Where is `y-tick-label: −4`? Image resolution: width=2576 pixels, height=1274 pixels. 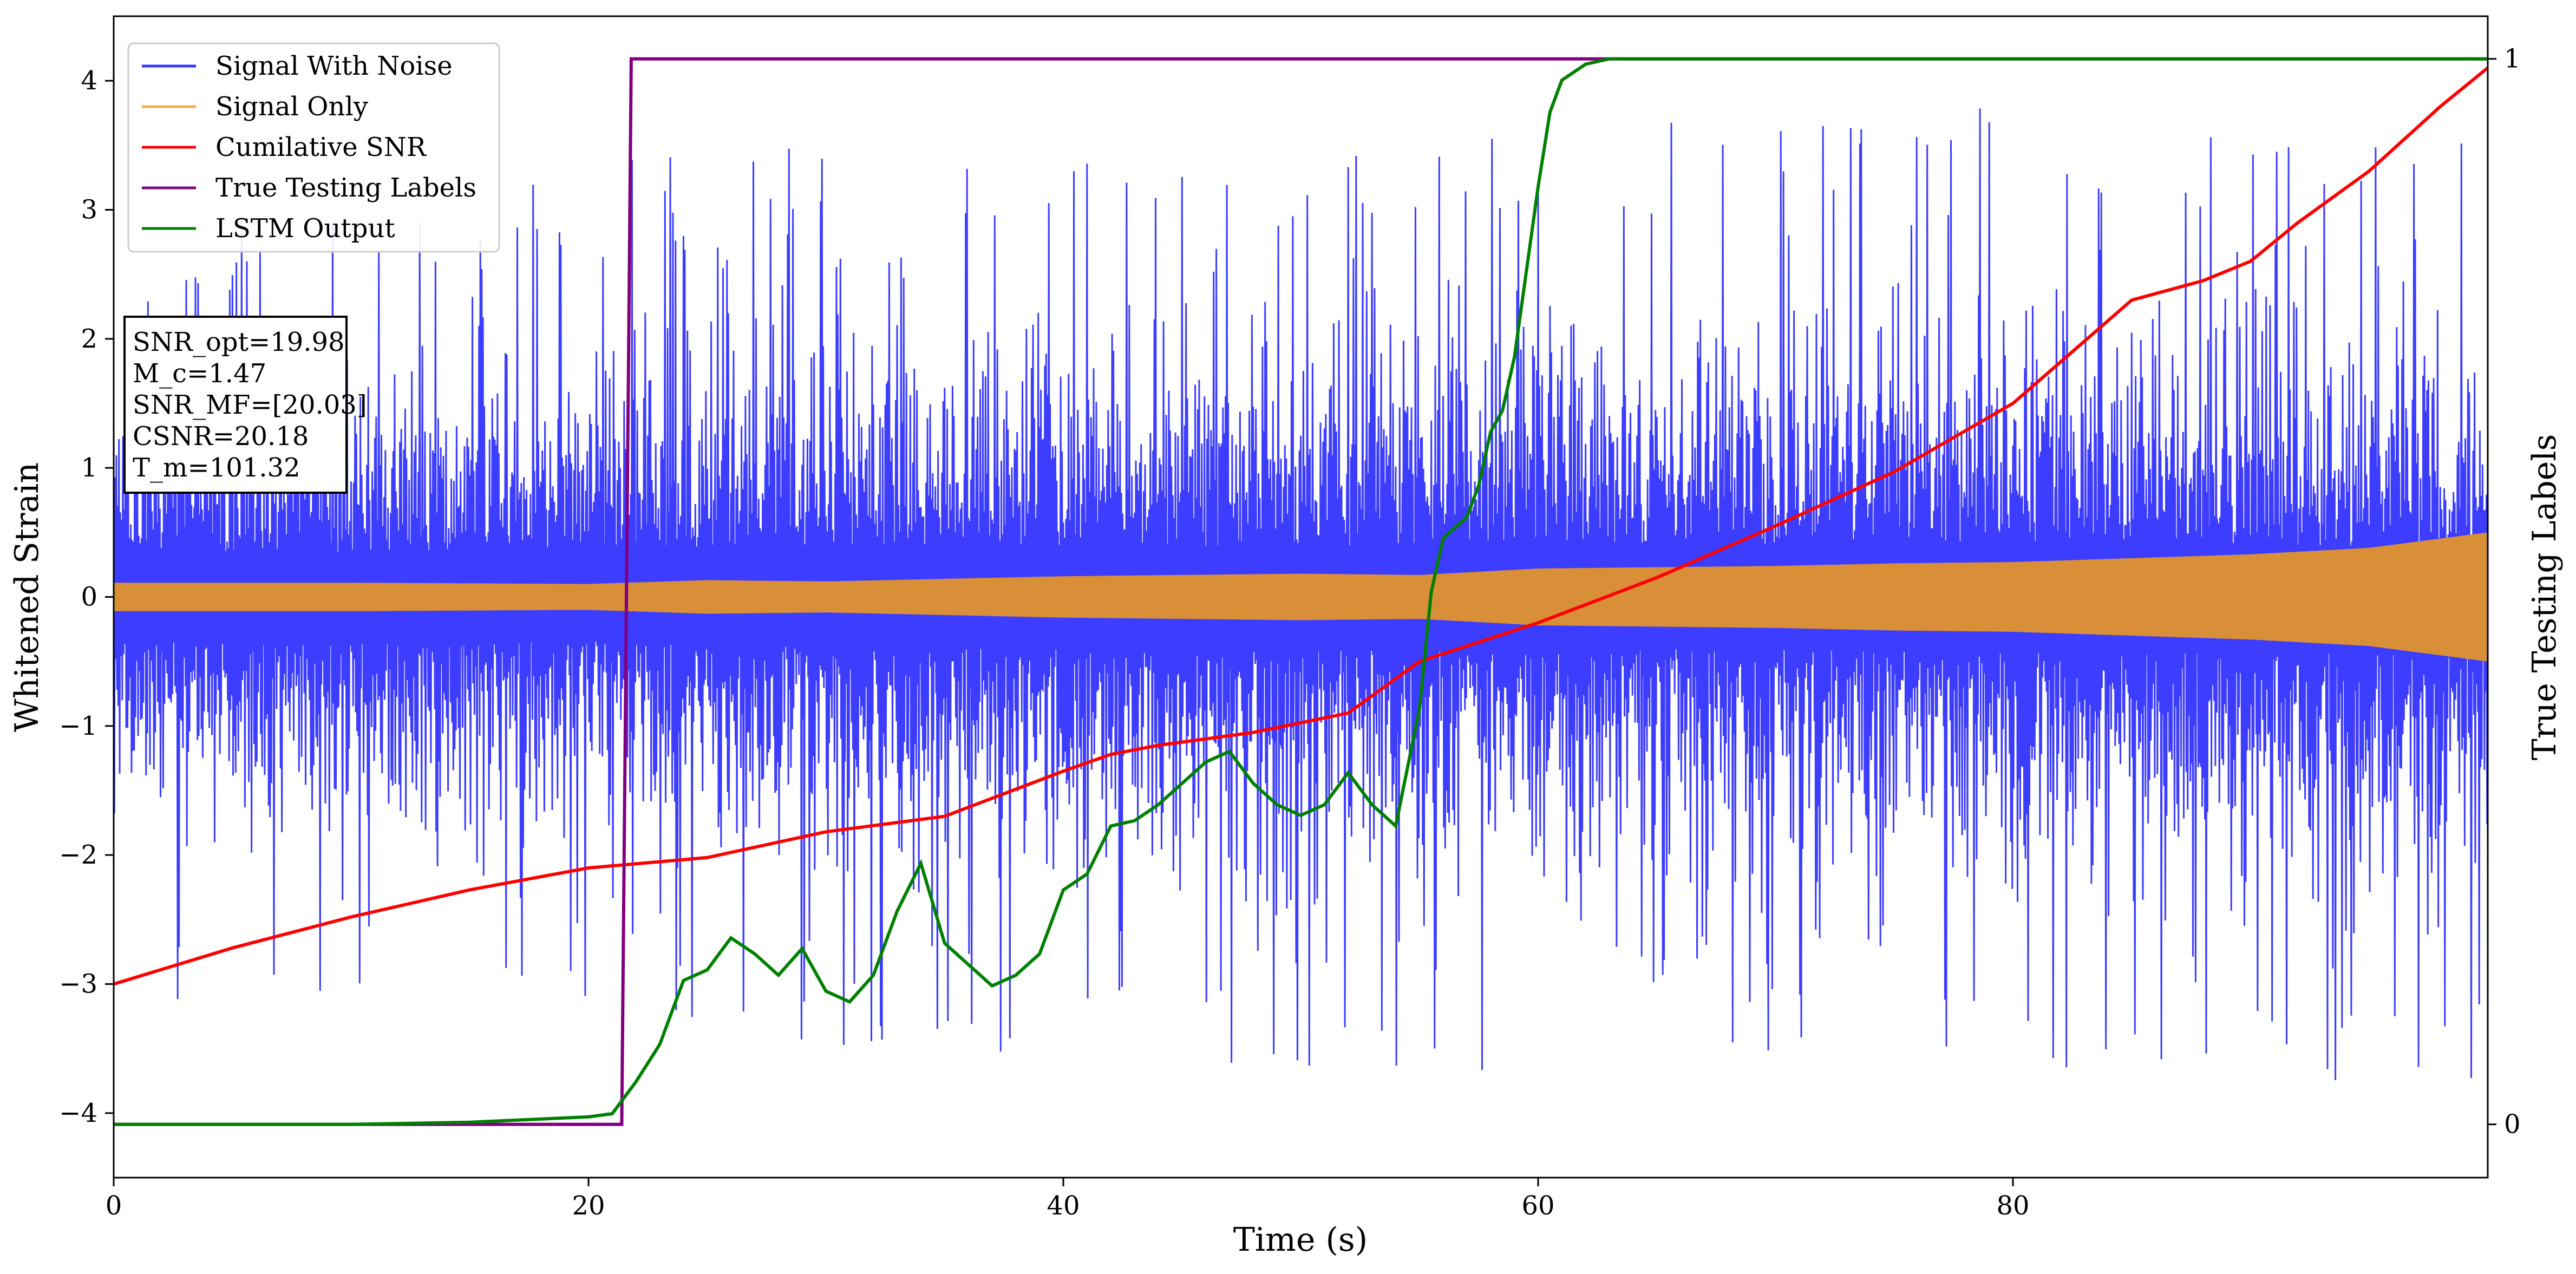
y-tick-label: −4 is located at coordinates (78, 1113).